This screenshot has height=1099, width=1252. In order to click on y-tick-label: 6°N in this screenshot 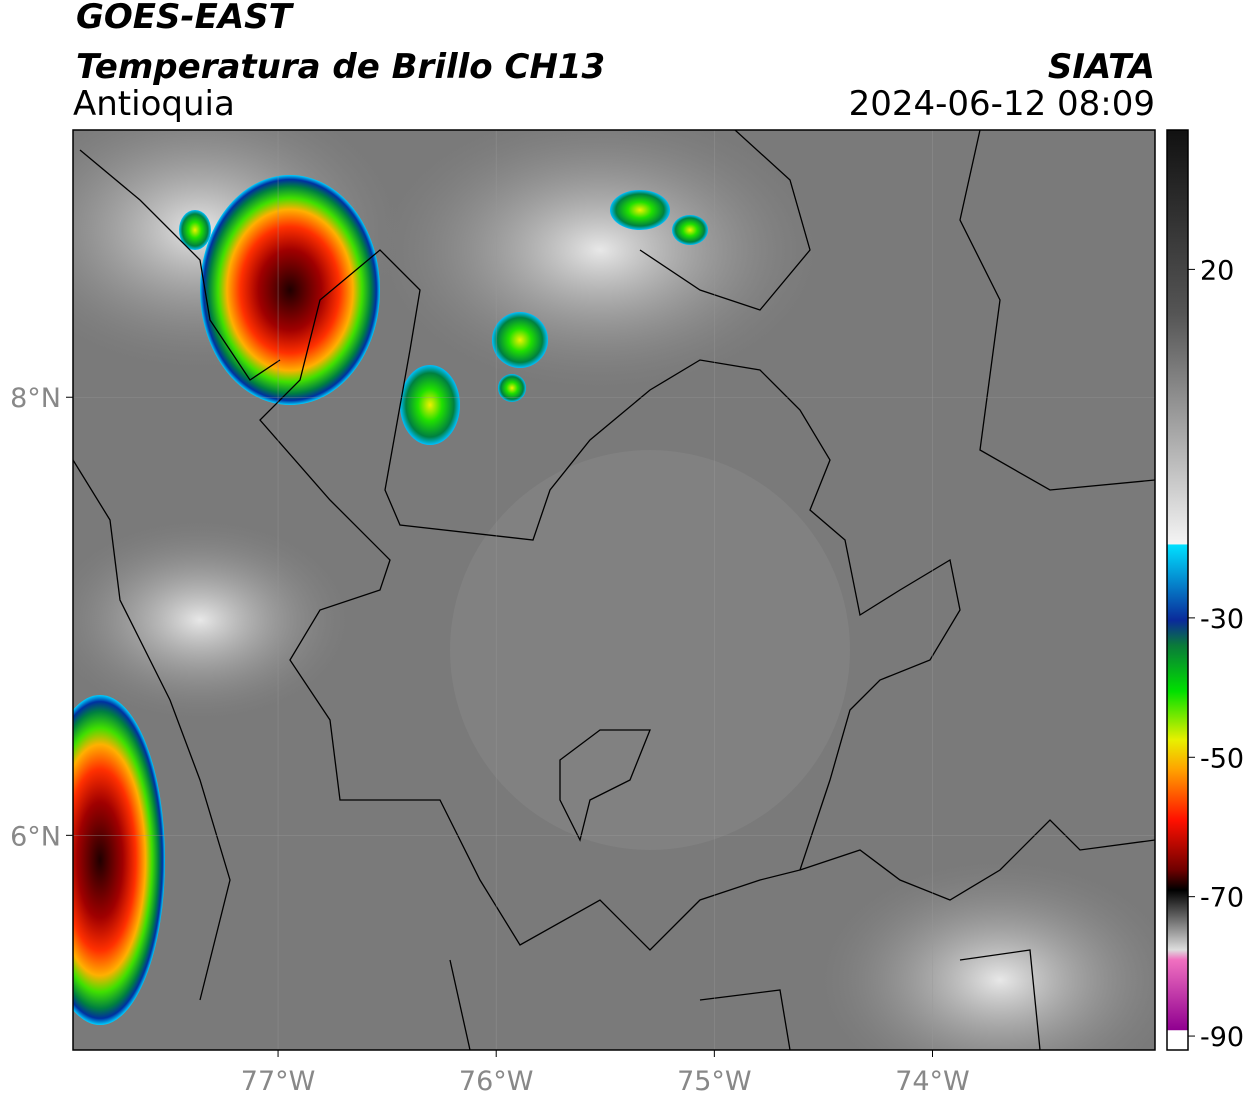, I will do `click(35, 836)`.